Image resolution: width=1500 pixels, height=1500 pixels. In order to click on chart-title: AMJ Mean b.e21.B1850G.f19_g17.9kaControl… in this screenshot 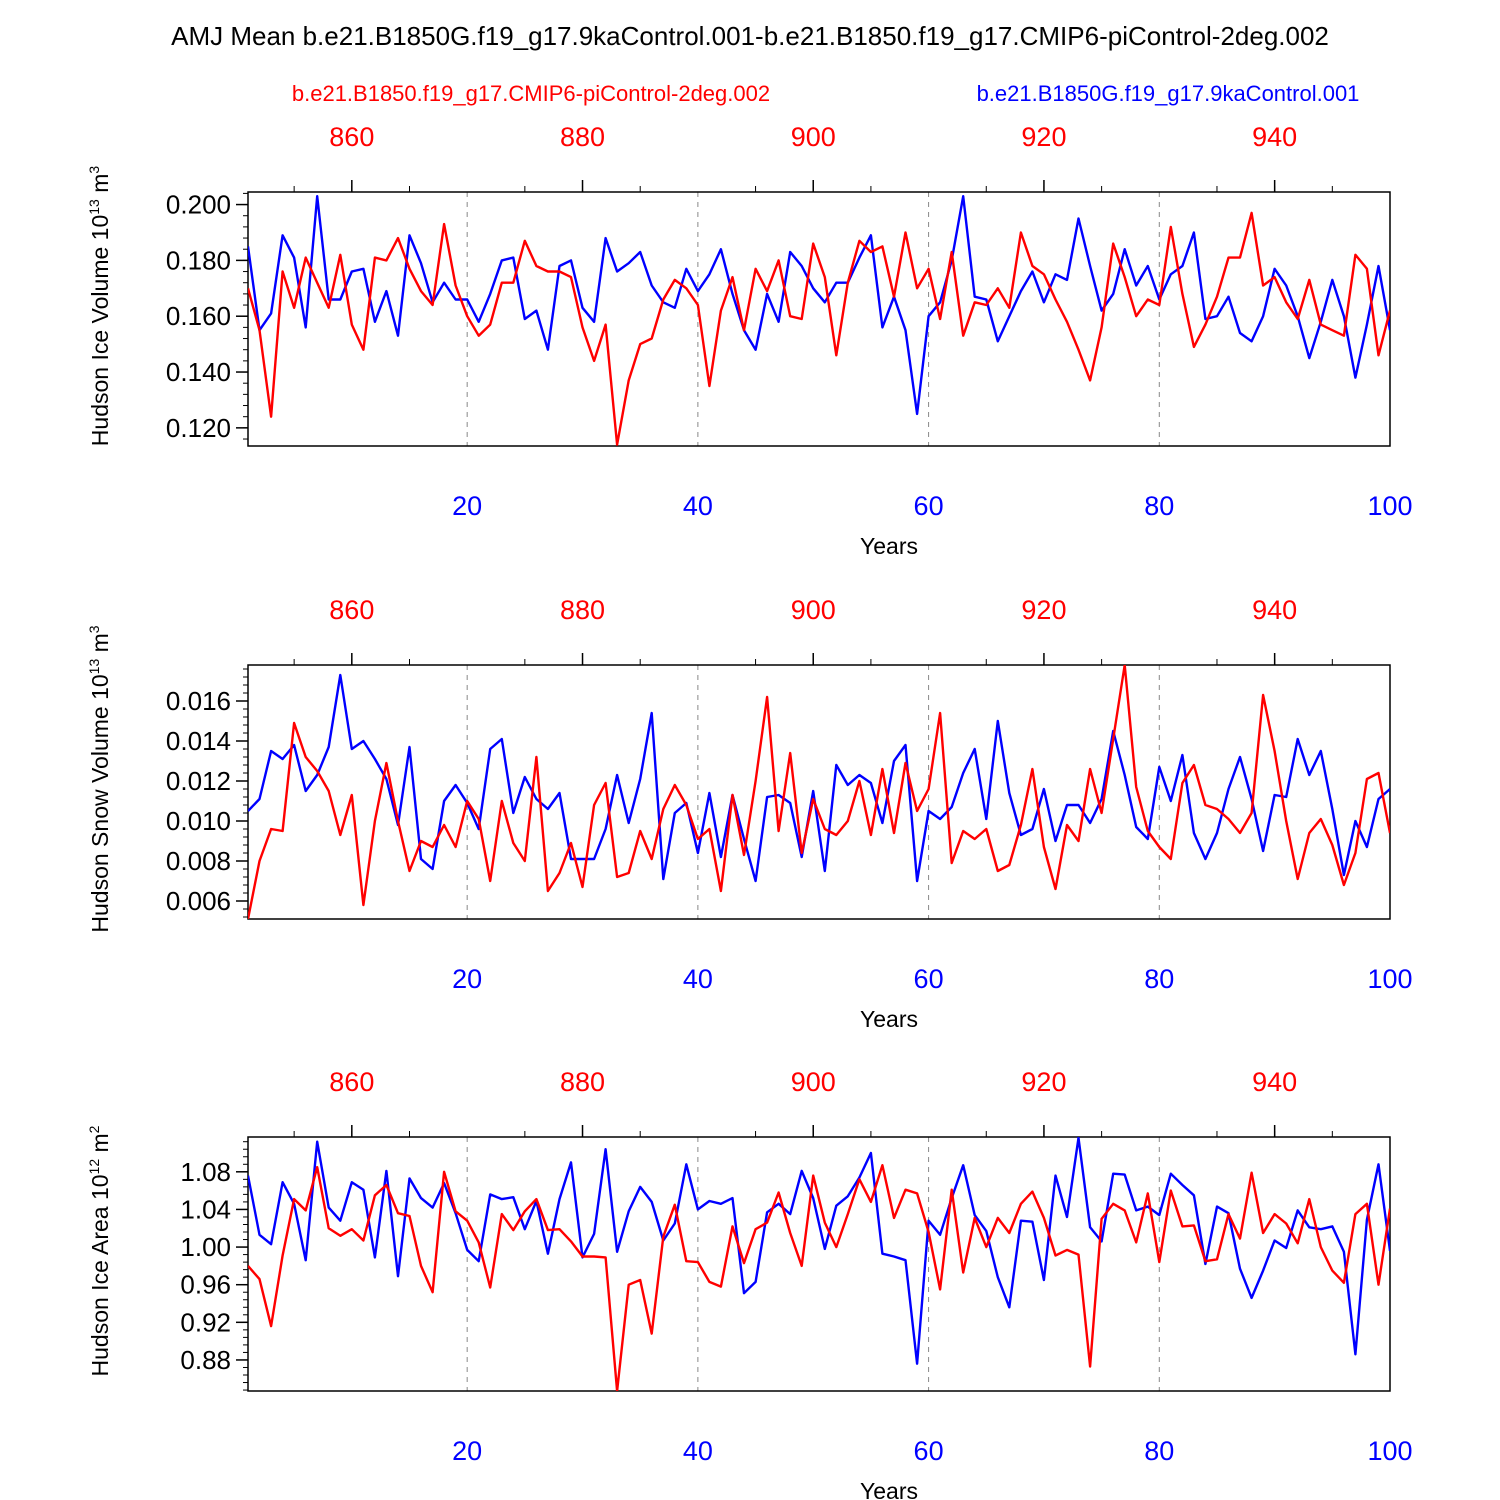, I will do `click(750, 36)`.